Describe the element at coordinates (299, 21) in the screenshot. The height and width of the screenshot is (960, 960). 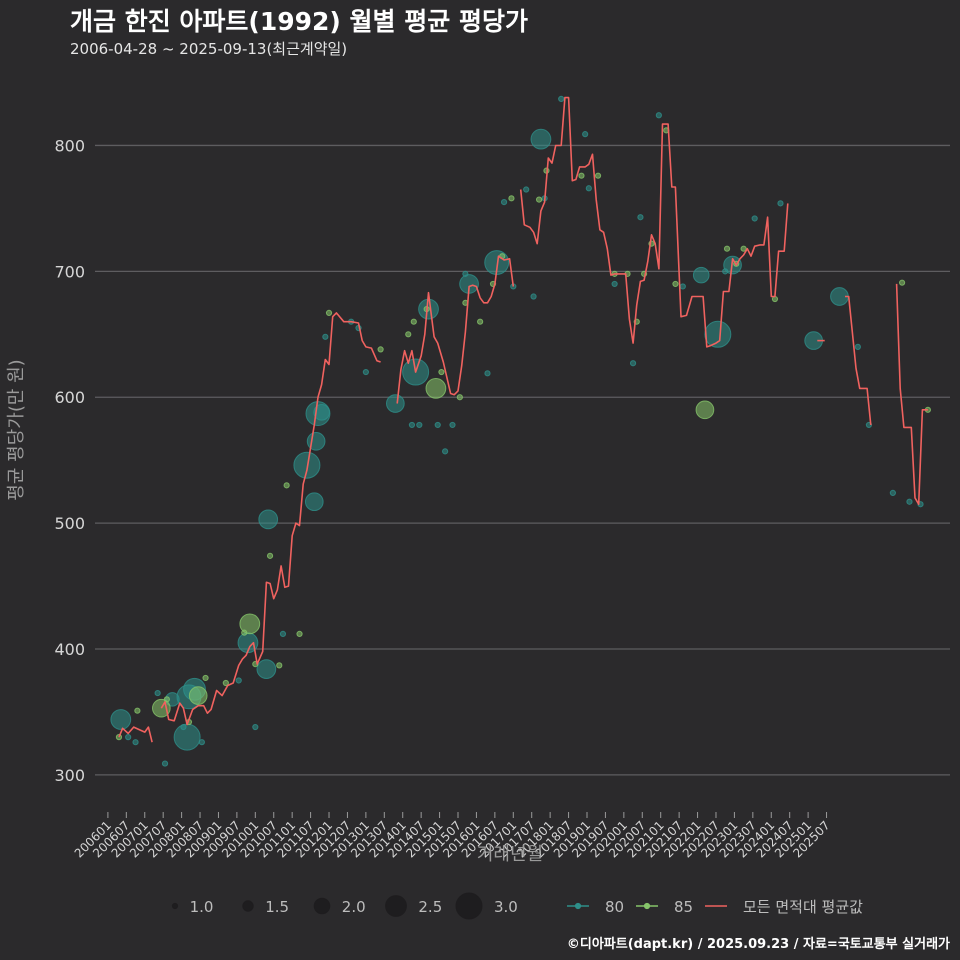
I see `chart-title: 개금 한진 아파트(1992) 월별 평균 평당가` at that location.